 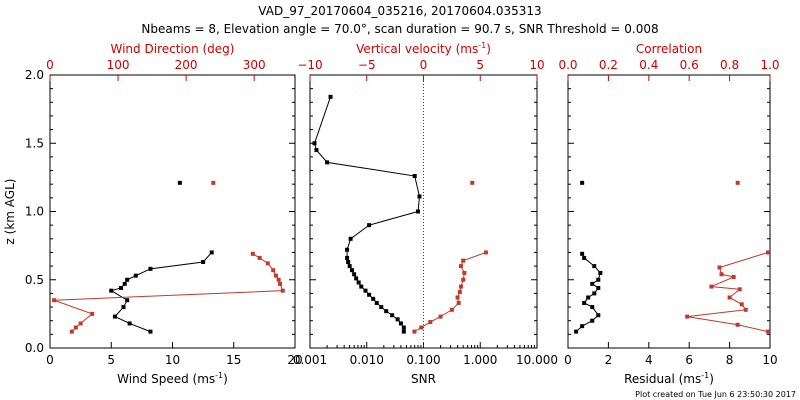 I want to click on residual-isolated-point, so click(x=582, y=182).